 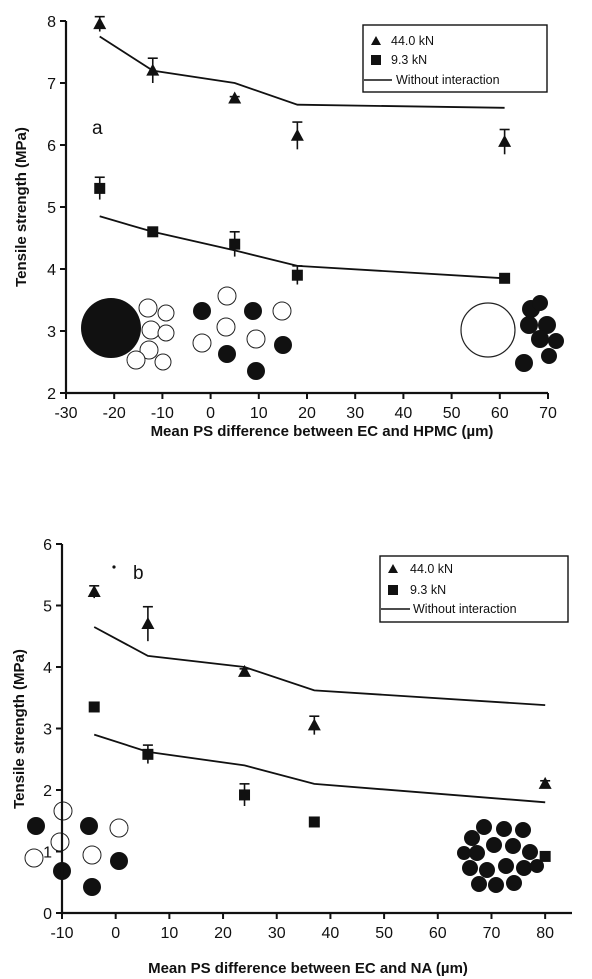 I want to click on y-tick-label: 0, so click(x=47, y=914).